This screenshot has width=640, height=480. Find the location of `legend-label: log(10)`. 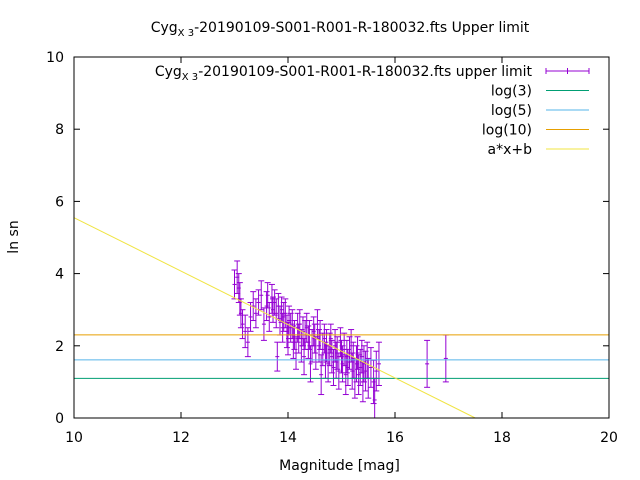

legend-label: log(10) is located at coordinates (507, 131).